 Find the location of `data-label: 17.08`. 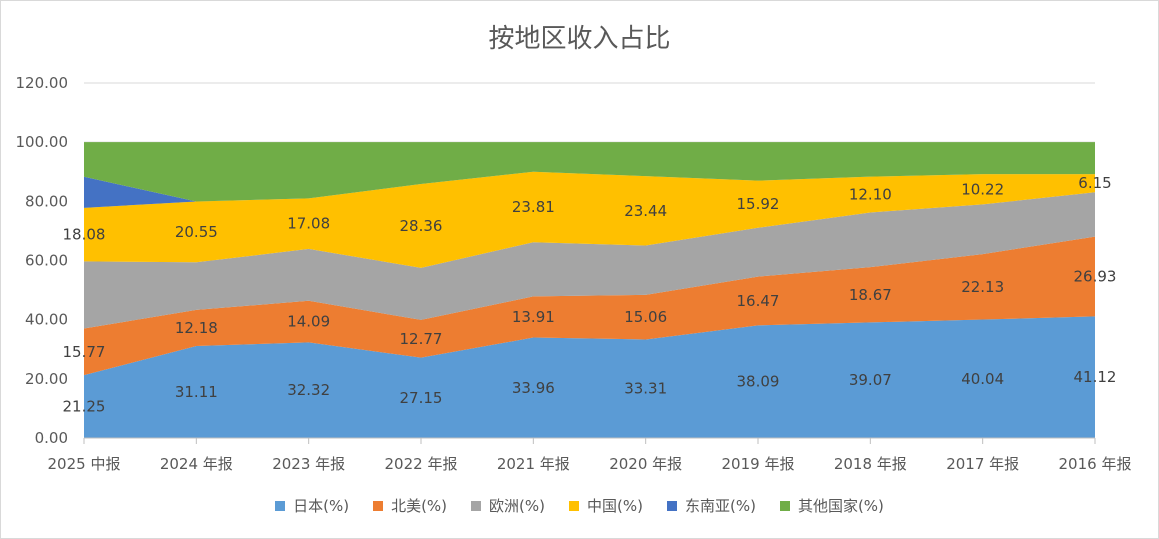

data-label: 17.08 is located at coordinates (308, 224).